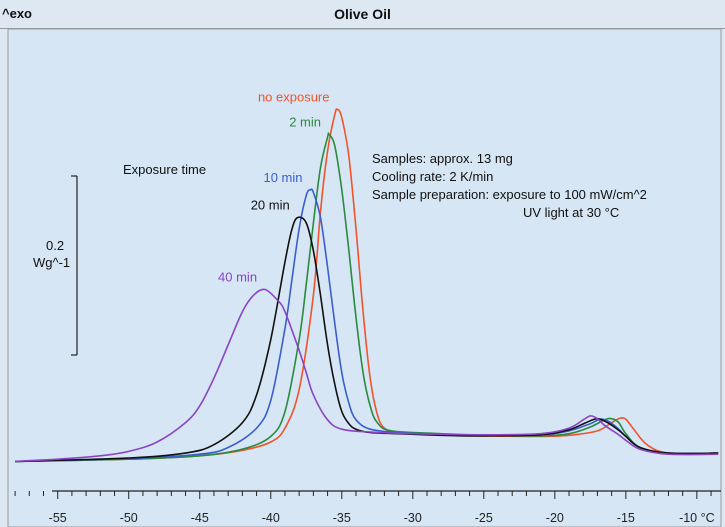 The width and height of the screenshot is (725, 527). I want to click on x-tick-label: -30, so click(413, 518).